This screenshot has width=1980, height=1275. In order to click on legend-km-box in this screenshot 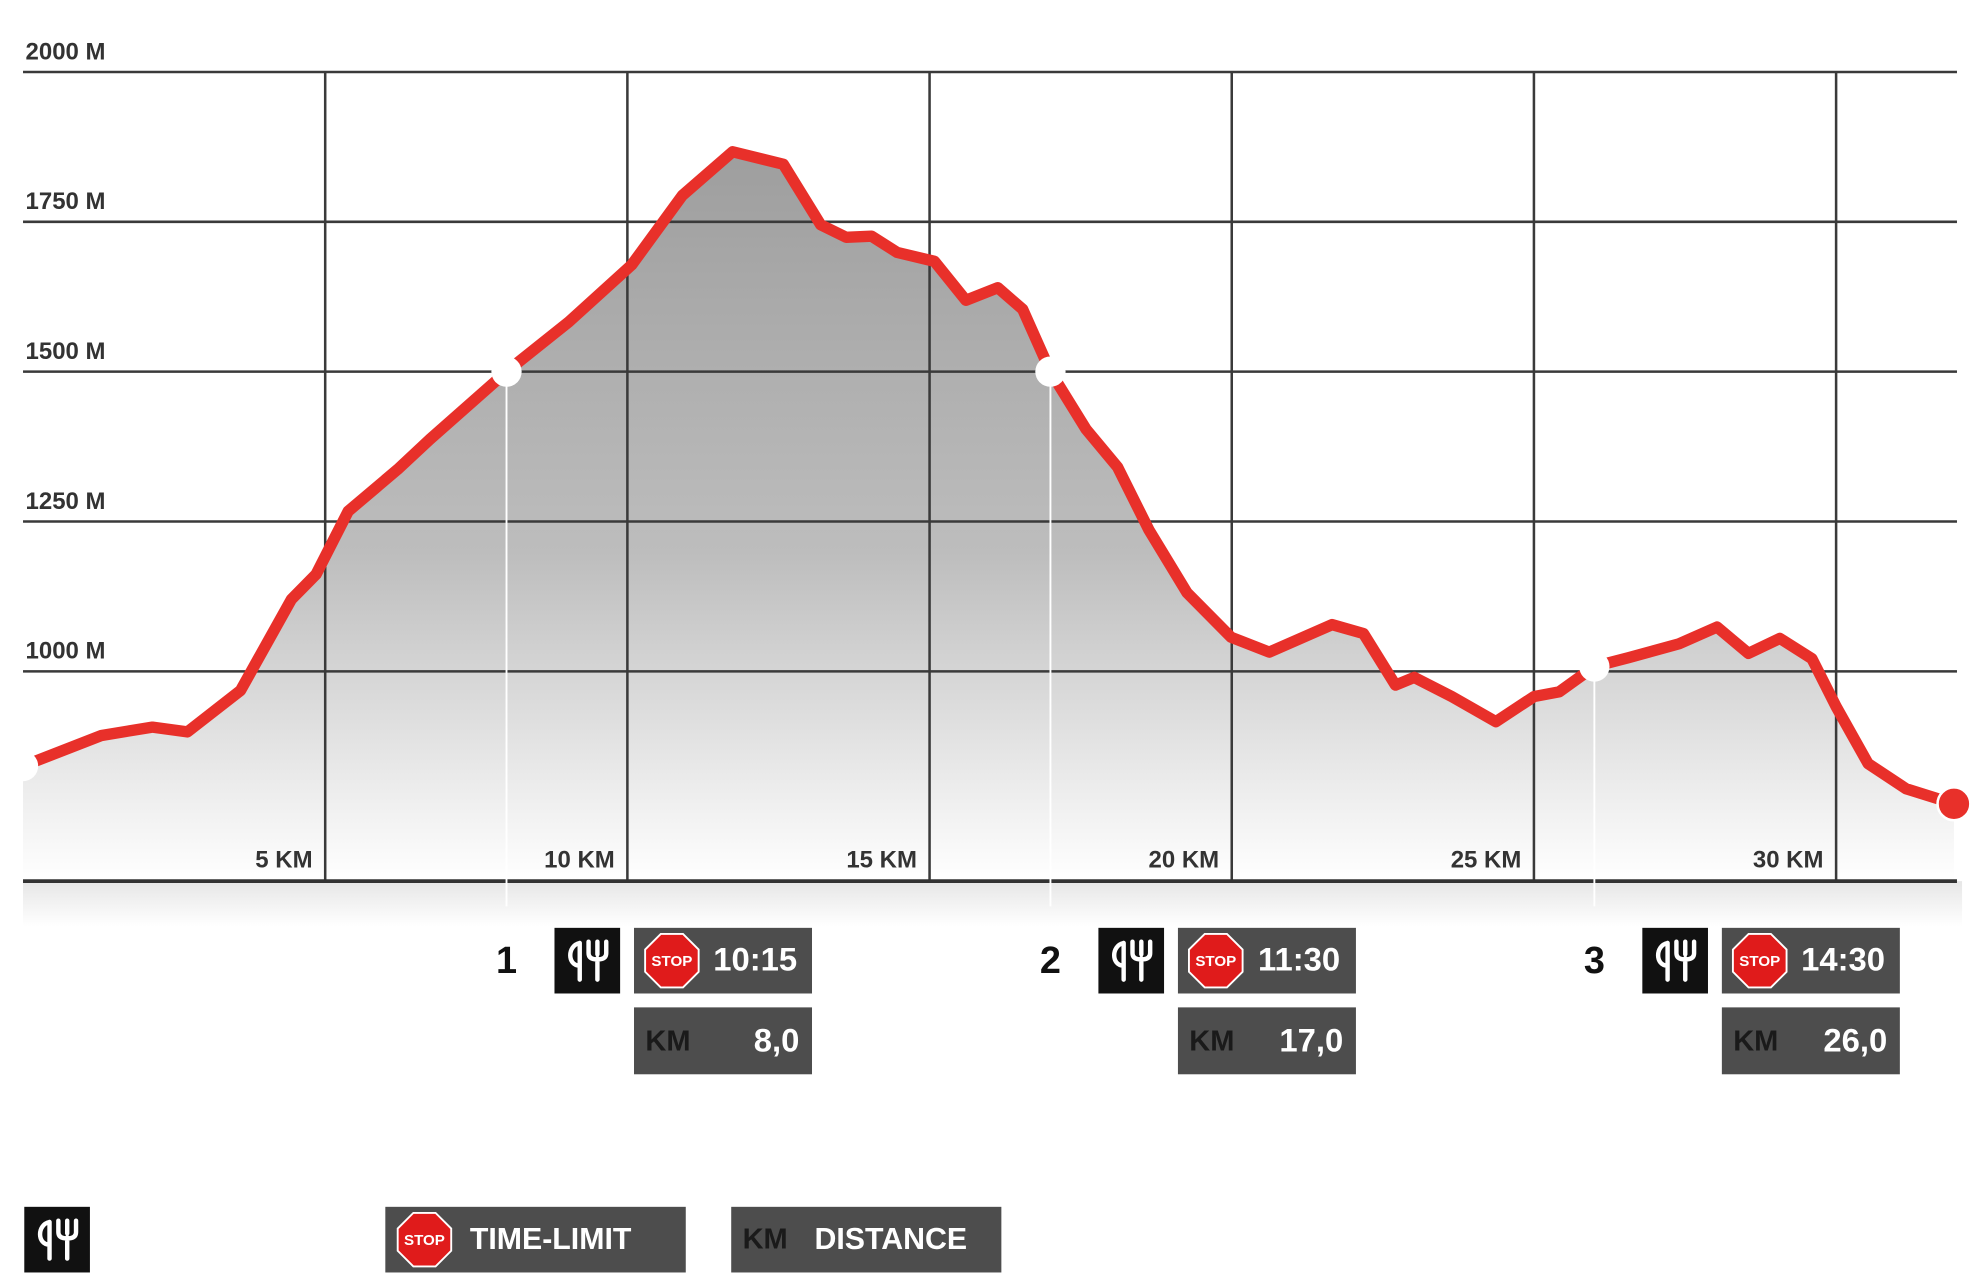, I will do `click(866, 1239)`.